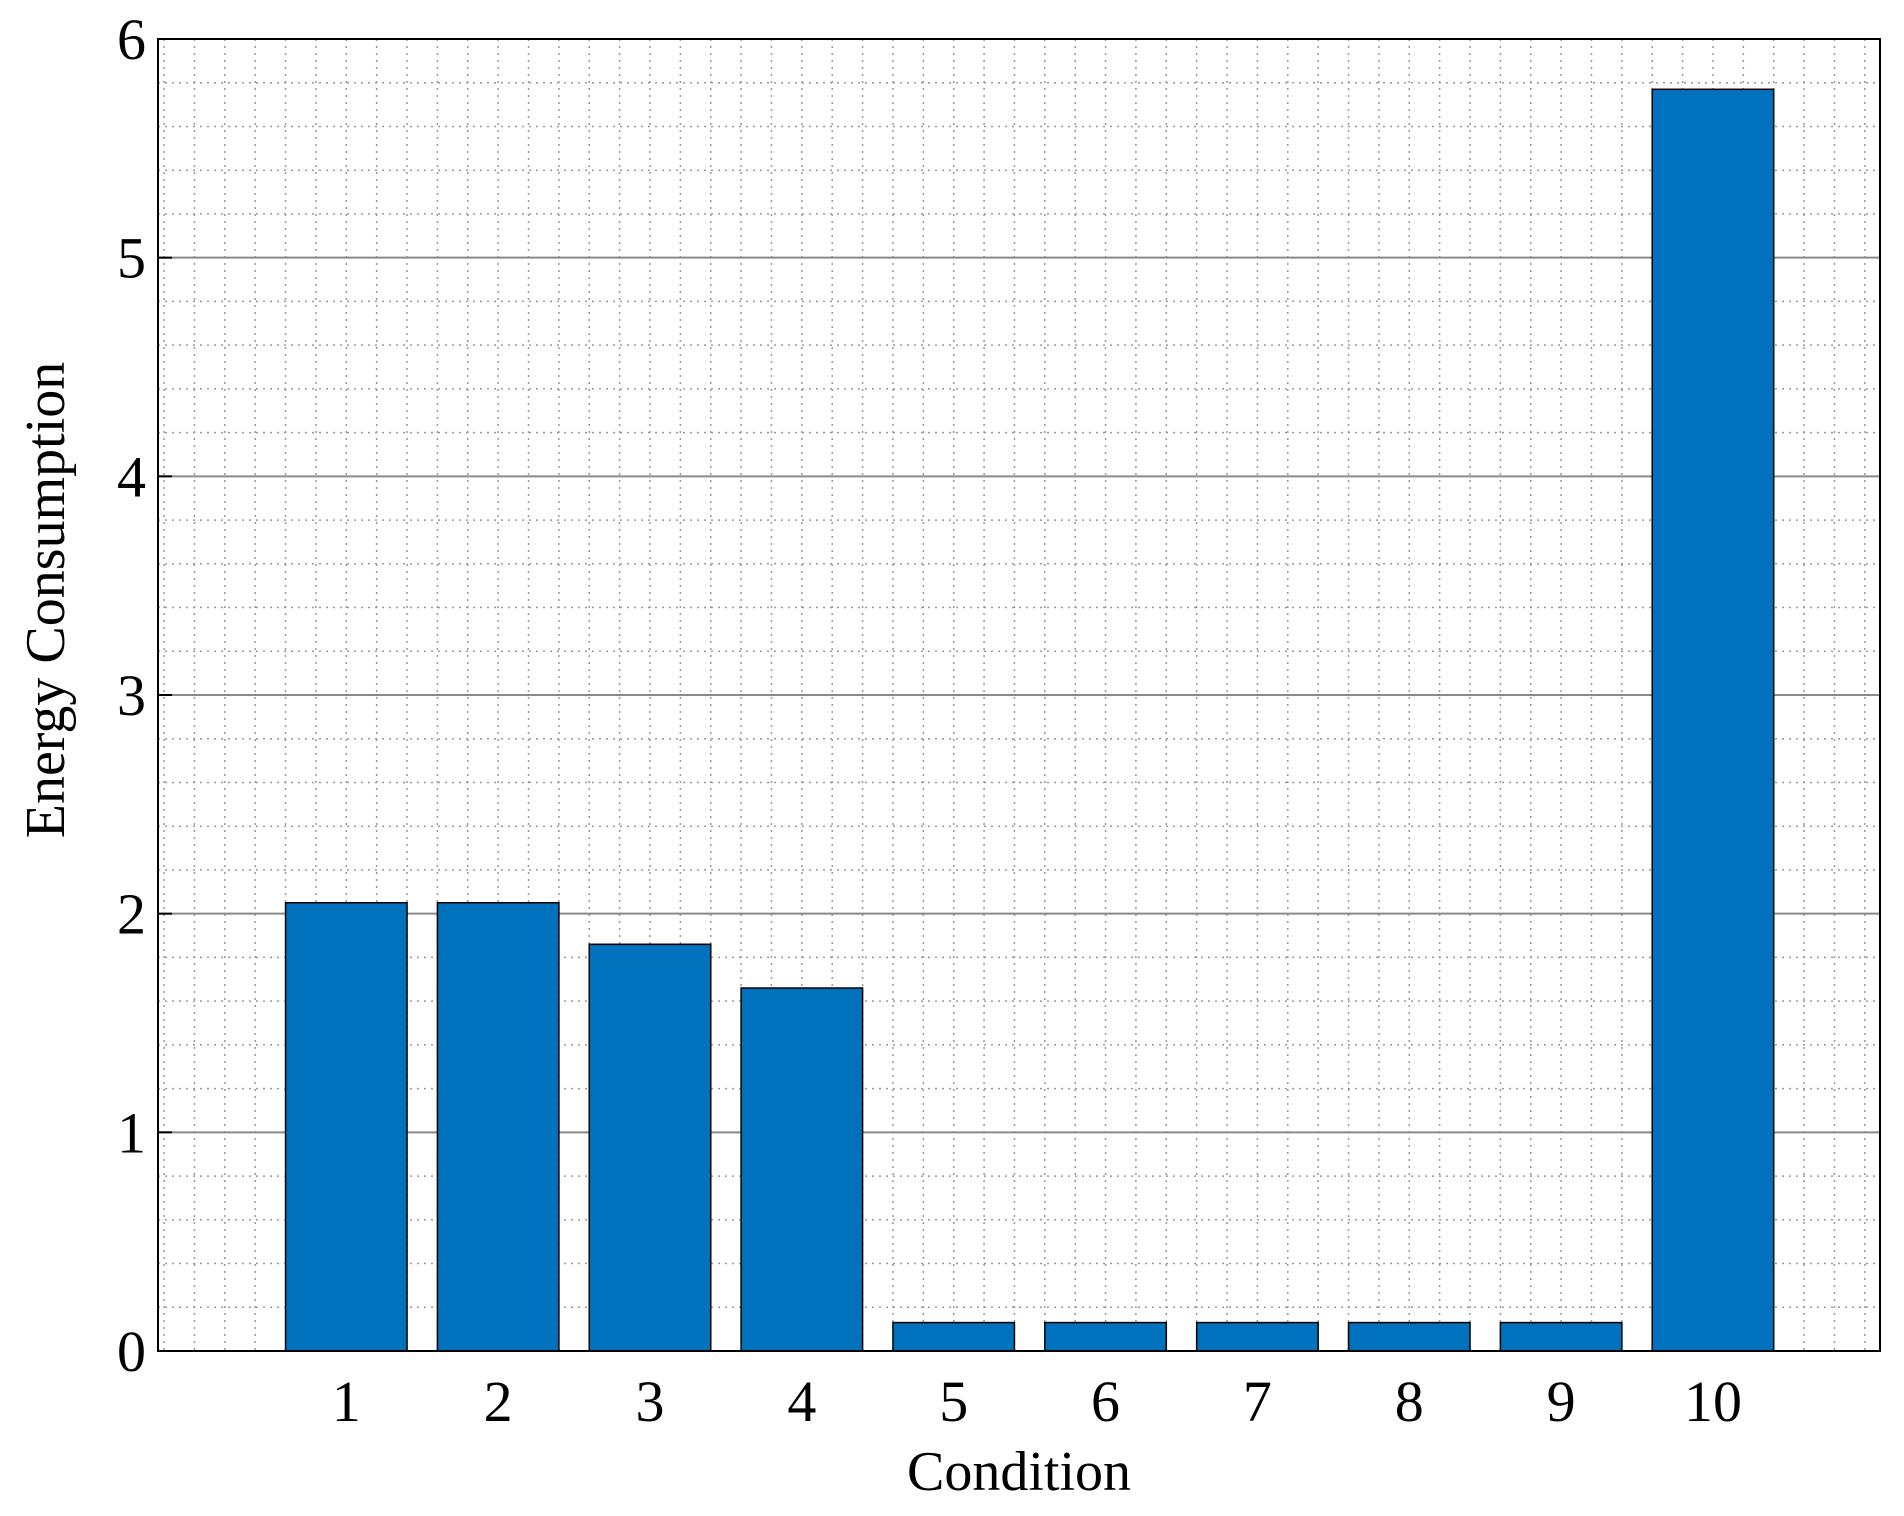  Describe the element at coordinates (131, 476) in the screenshot. I see `y-tick-label: 4` at that location.